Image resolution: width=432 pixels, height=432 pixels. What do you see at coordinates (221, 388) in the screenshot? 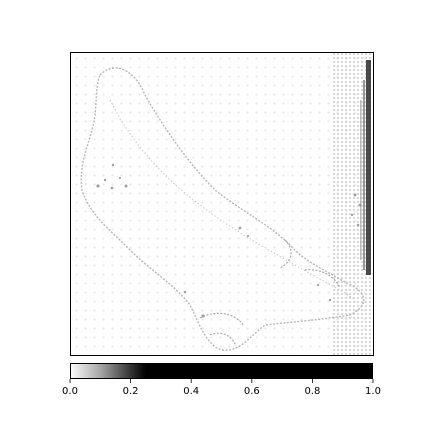
I see `colorbar-ticks: 0.0 0.2 0.4 0.6 0.8 1.0` at bounding box center [221, 388].